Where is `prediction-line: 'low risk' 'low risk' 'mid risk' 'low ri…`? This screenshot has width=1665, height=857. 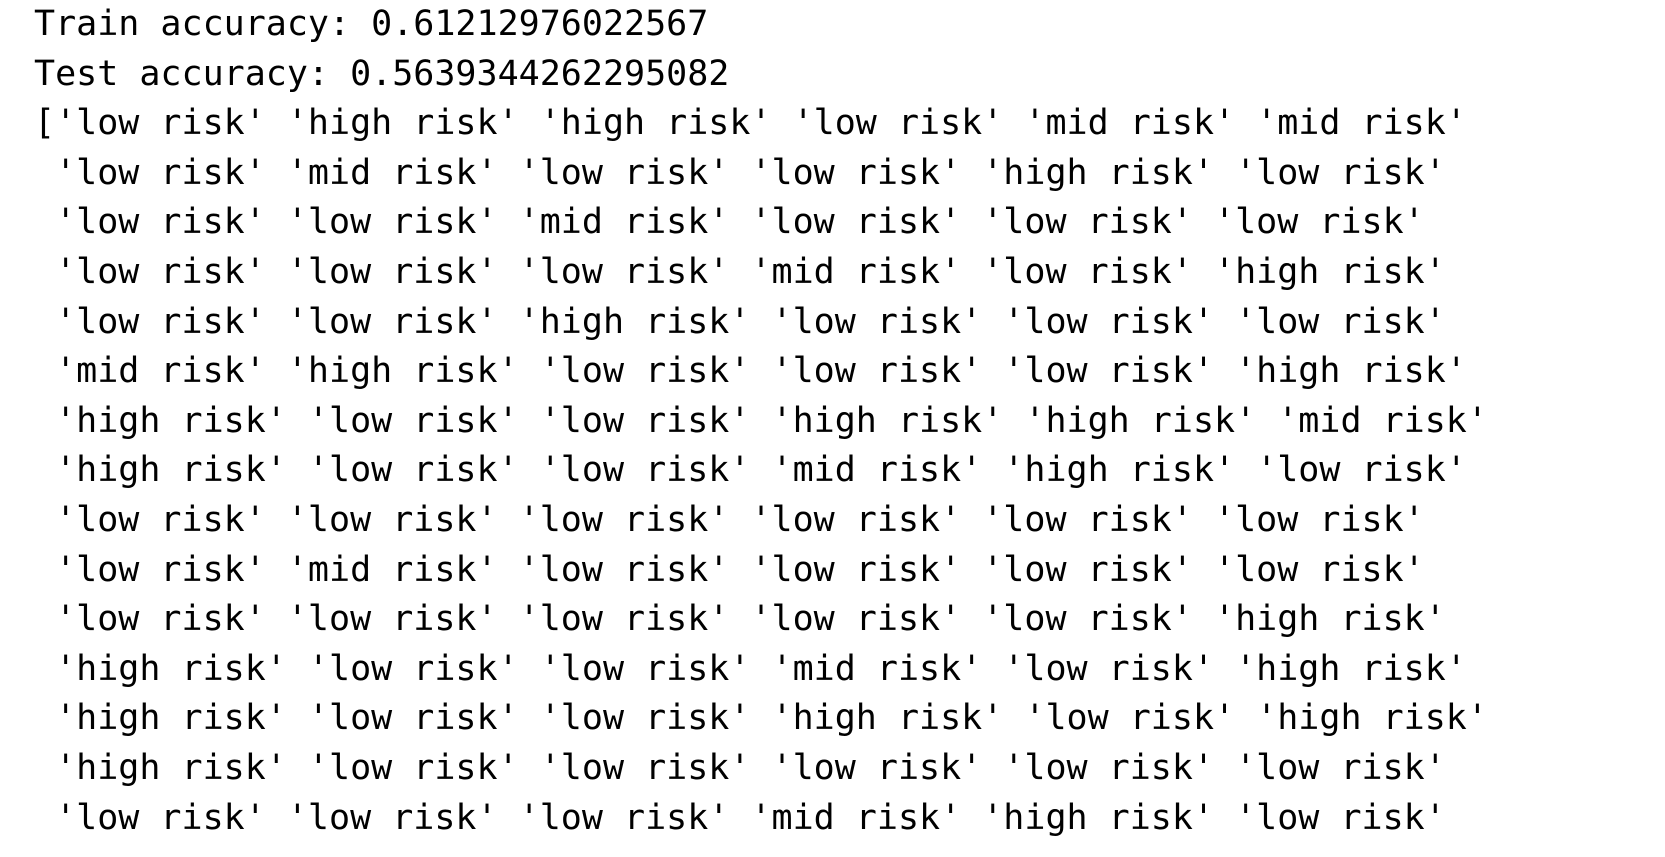
prediction-line: 'low risk' 'low risk' 'mid risk' 'low ri… is located at coordinates (729, 222).